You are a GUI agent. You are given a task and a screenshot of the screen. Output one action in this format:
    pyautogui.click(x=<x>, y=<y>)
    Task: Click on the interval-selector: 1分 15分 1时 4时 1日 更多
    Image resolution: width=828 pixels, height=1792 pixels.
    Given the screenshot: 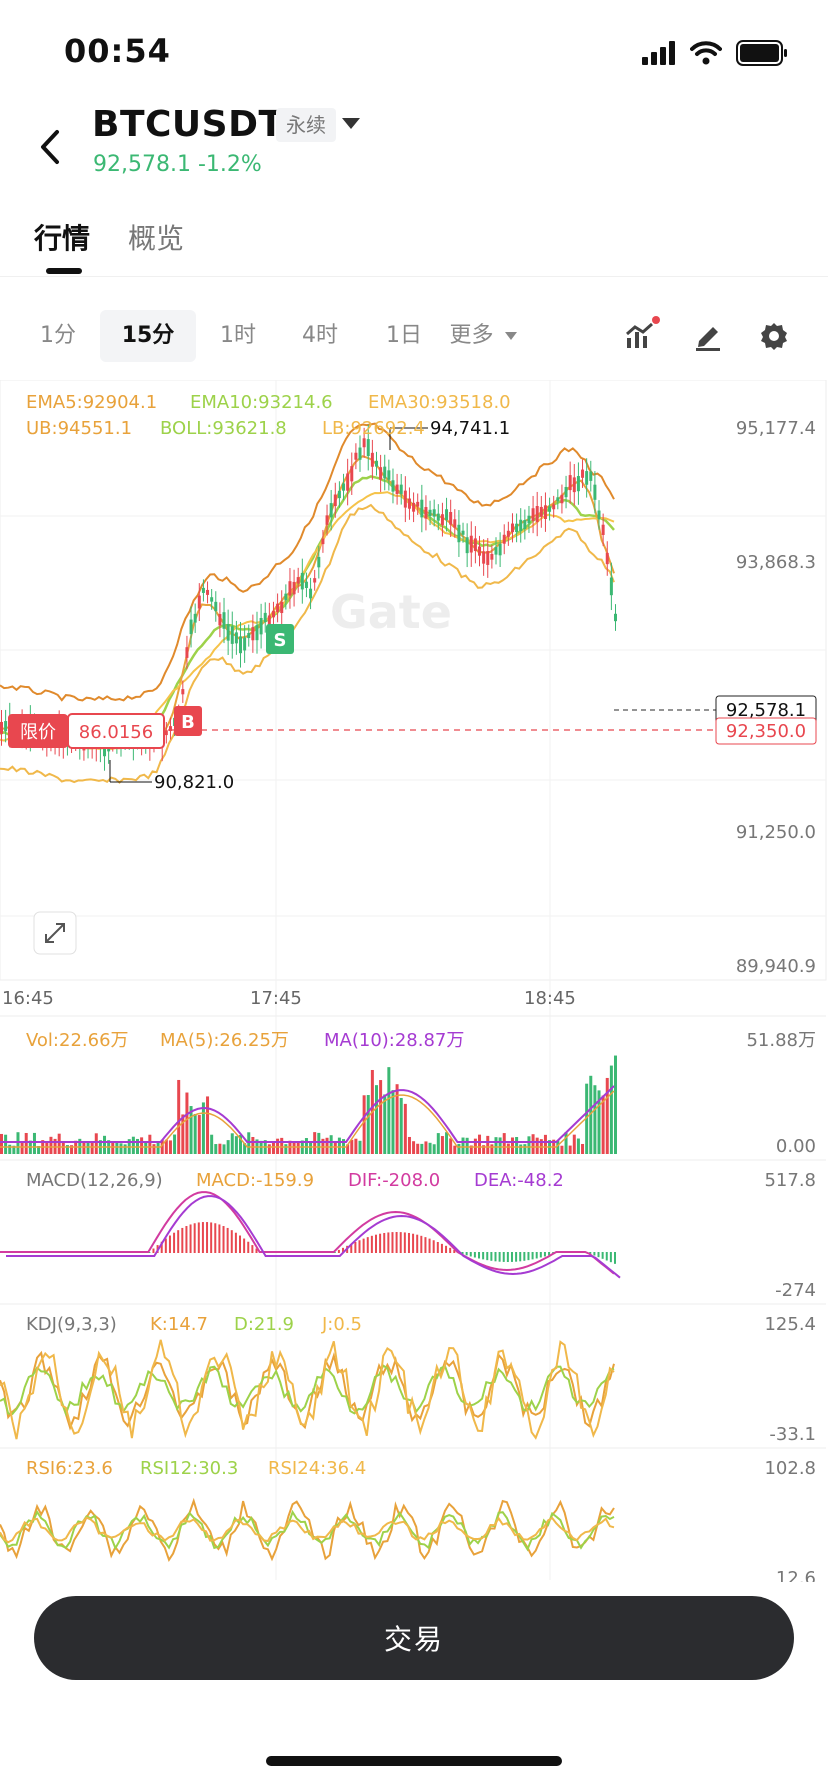 What is the action you would take?
    pyautogui.click(x=414, y=338)
    